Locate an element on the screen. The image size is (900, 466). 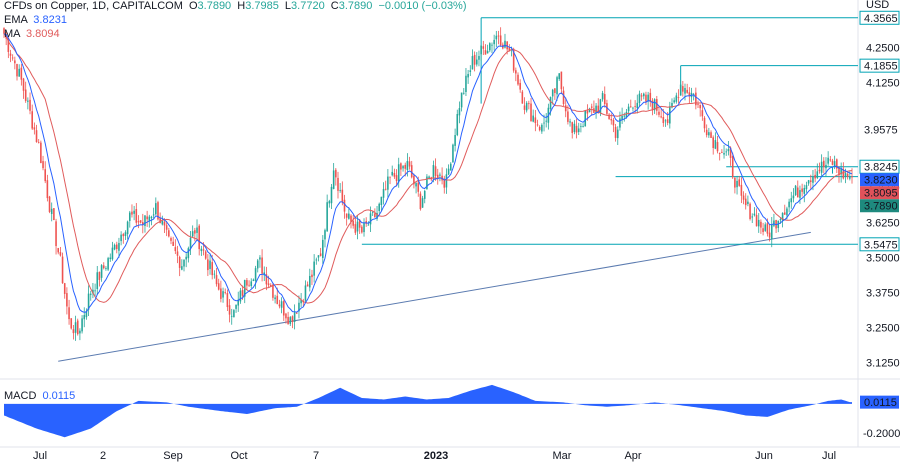
price-label-badge: 3.8095 is located at coordinates (879, 193).